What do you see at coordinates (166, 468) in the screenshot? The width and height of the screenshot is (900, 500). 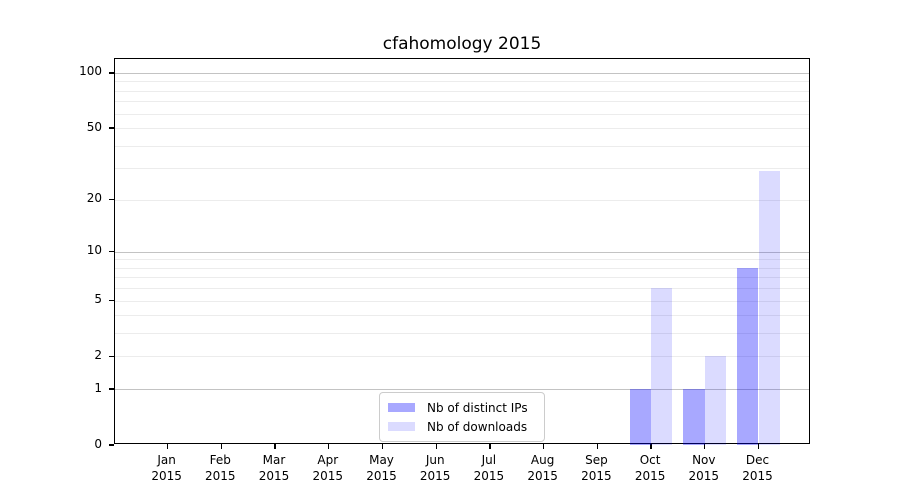 I see `x-tick-label-jan: Jan 2015` at bounding box center [166, 468].